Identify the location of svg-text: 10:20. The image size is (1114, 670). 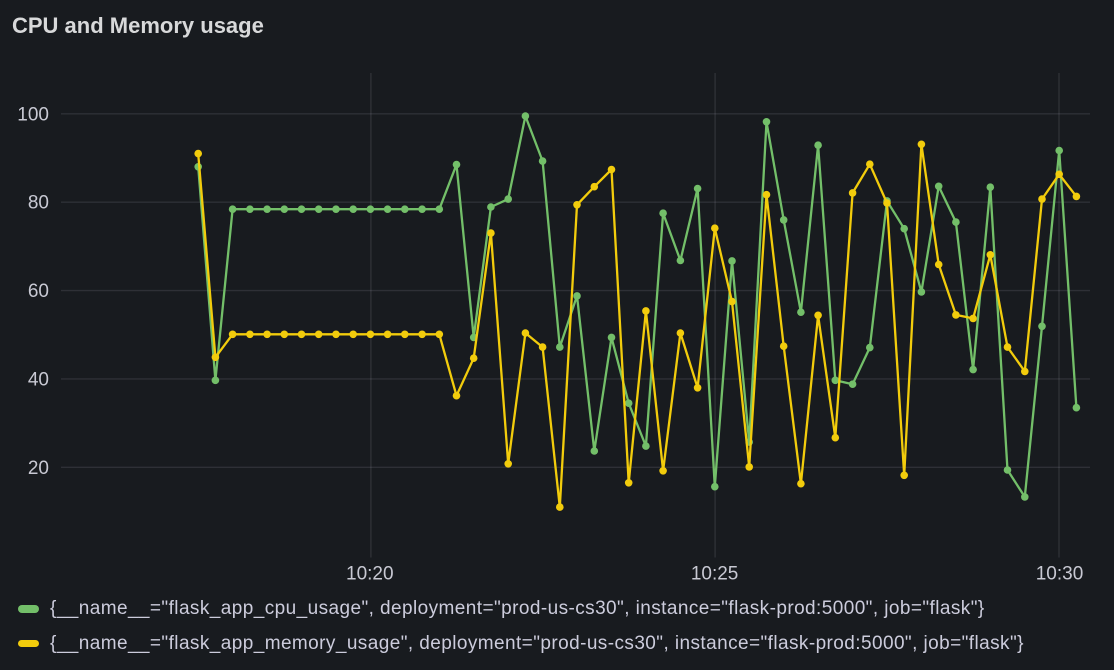
(370, 574).